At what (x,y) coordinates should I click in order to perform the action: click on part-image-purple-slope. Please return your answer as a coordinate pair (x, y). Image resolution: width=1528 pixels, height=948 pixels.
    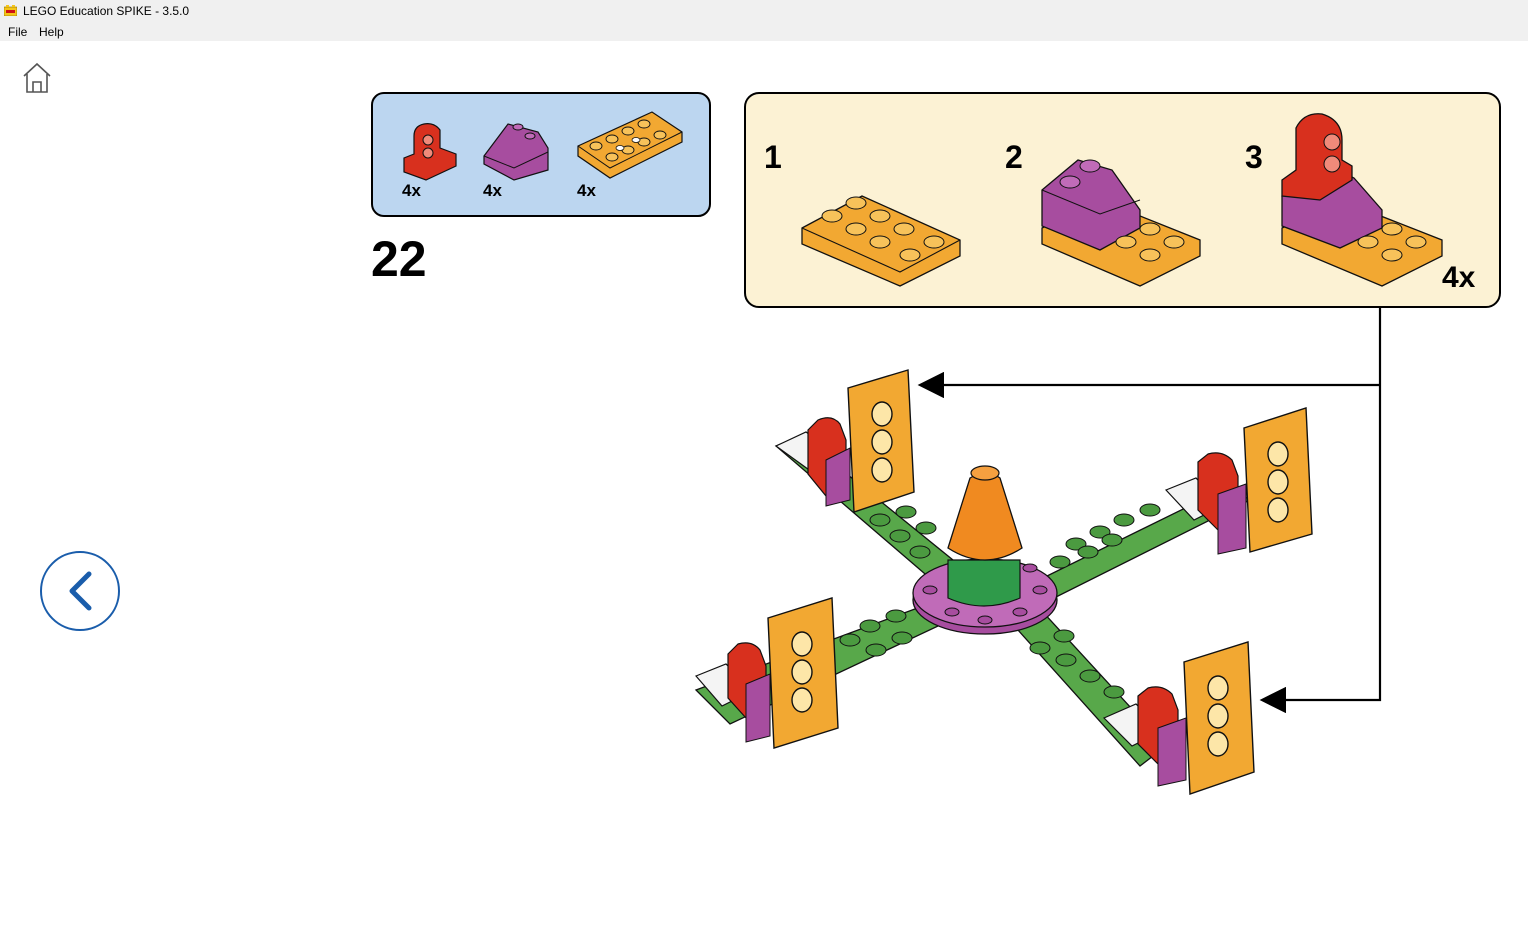
    Looking at the image, I should click on (516, 152).